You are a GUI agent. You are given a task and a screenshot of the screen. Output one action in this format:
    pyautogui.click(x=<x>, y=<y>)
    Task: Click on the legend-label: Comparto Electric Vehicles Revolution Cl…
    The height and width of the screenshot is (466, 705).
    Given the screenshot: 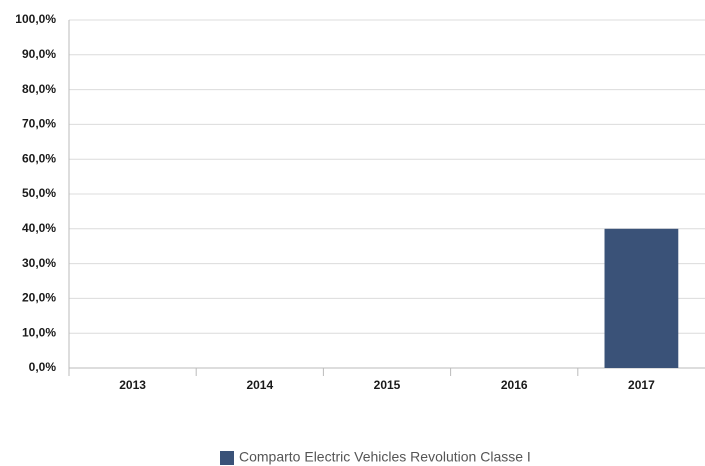 What is the action you would take?
    pyautogui.click(x=385, y=457)
    